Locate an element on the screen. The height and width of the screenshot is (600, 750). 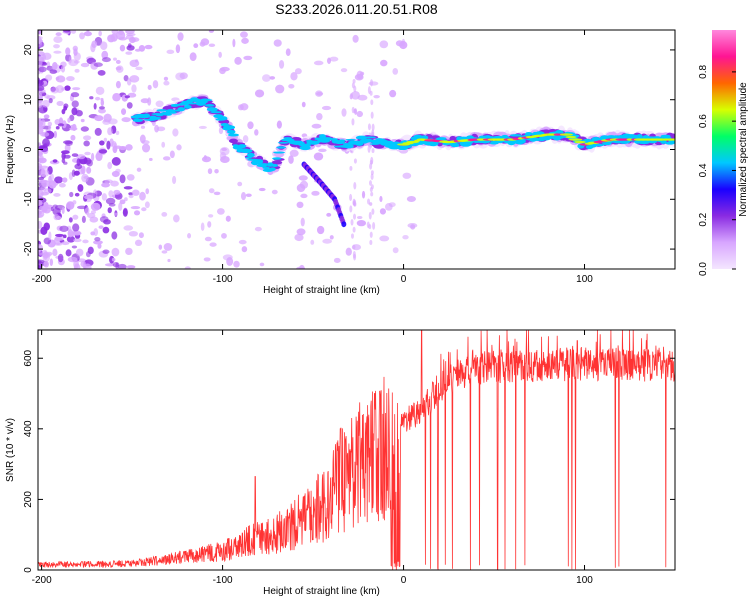
colorbar-label: Normalized spectral amplitude is located at coordinates (743, 149).